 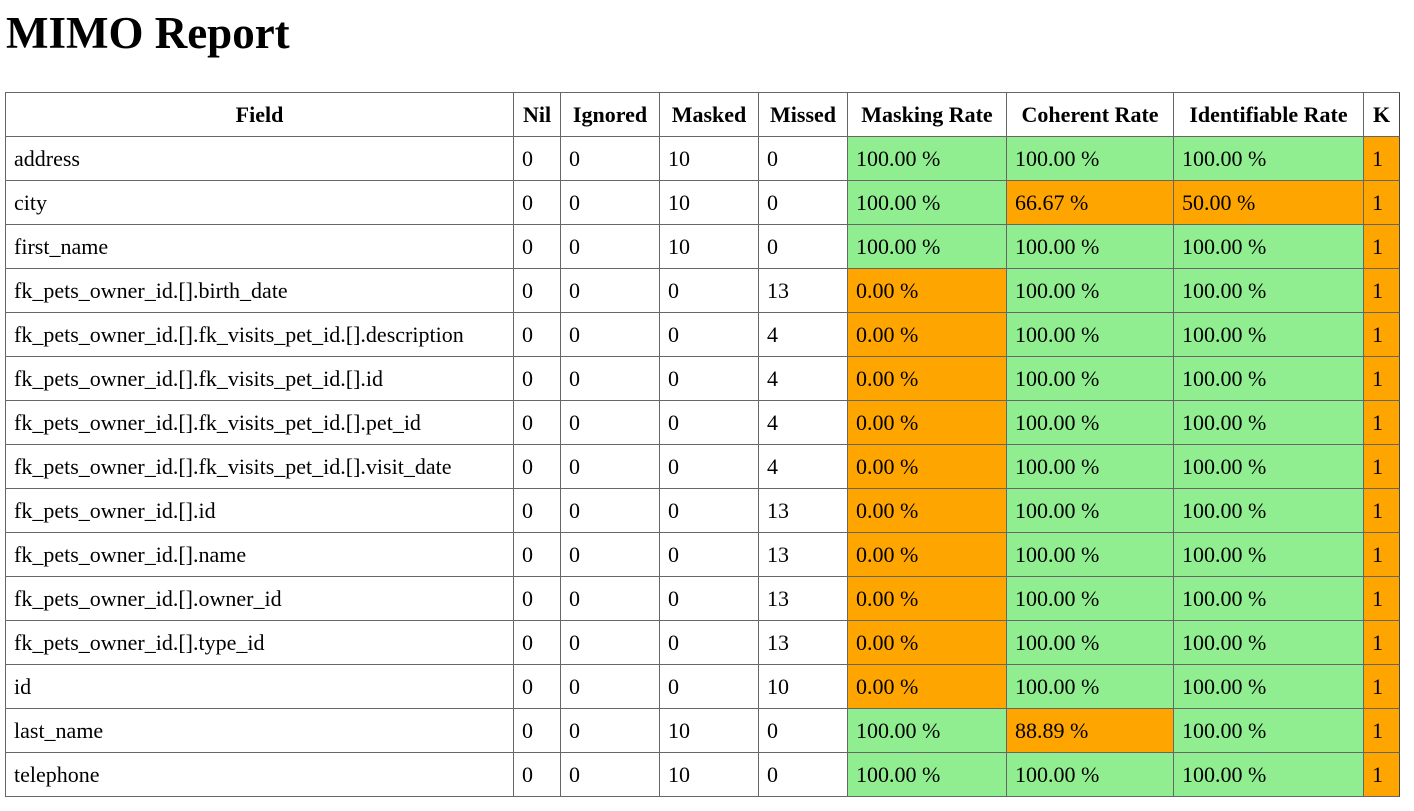 I want to click on cell-field: first_name, so click(x=260, y=247).